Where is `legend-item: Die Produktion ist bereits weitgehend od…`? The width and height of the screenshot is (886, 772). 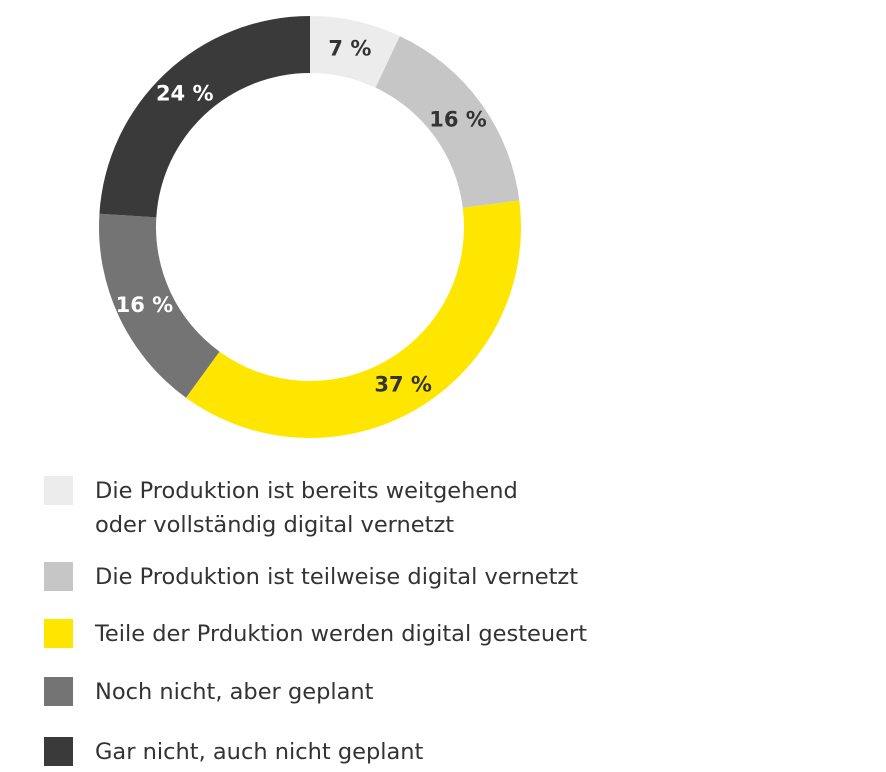 legend-item: Die Produktion ist bereits weitgehend od… is located at coordinates (281, 508).